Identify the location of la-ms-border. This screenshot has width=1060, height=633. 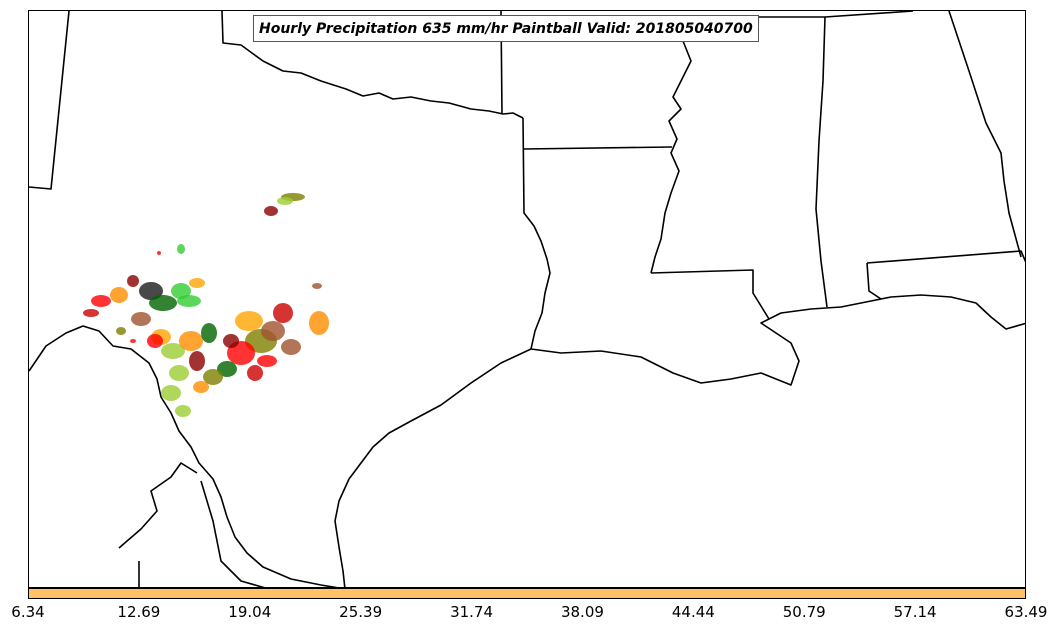
(710, 294).